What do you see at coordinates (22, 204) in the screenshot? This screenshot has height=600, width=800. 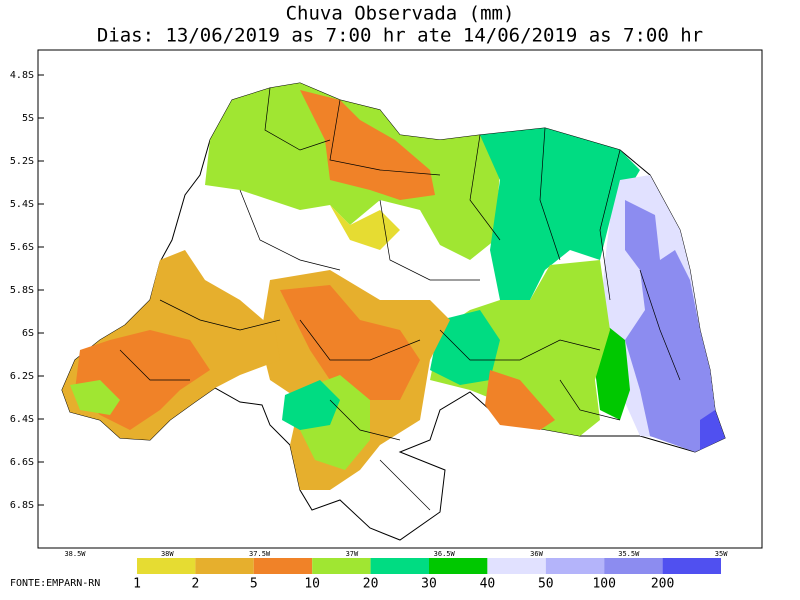 I see `lat-label: 5.4S` at bounding box center [22, 204].